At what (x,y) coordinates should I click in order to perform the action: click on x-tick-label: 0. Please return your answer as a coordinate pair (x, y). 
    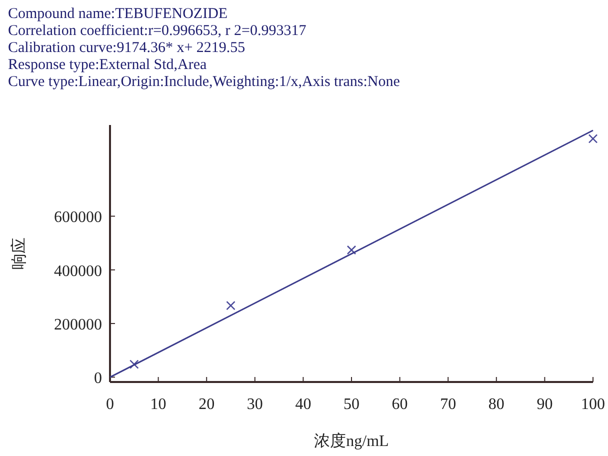
    Looking at the image, I should click on (110, 404).